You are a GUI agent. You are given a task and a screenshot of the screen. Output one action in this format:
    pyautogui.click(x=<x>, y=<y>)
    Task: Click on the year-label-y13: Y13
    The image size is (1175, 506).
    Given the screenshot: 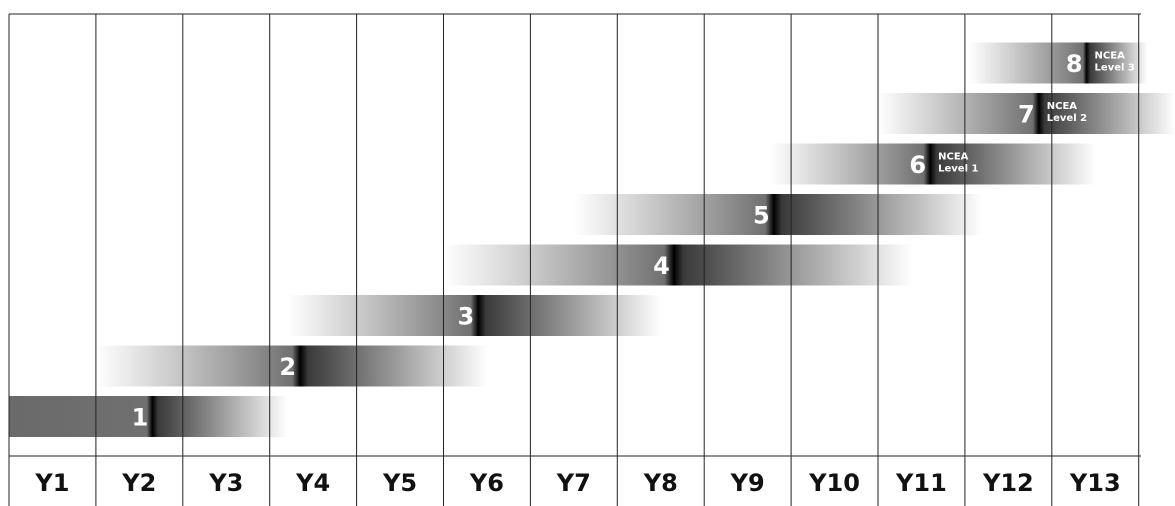 What is the action you would take?
    pyautogui.click(x=1095, y=483)
    